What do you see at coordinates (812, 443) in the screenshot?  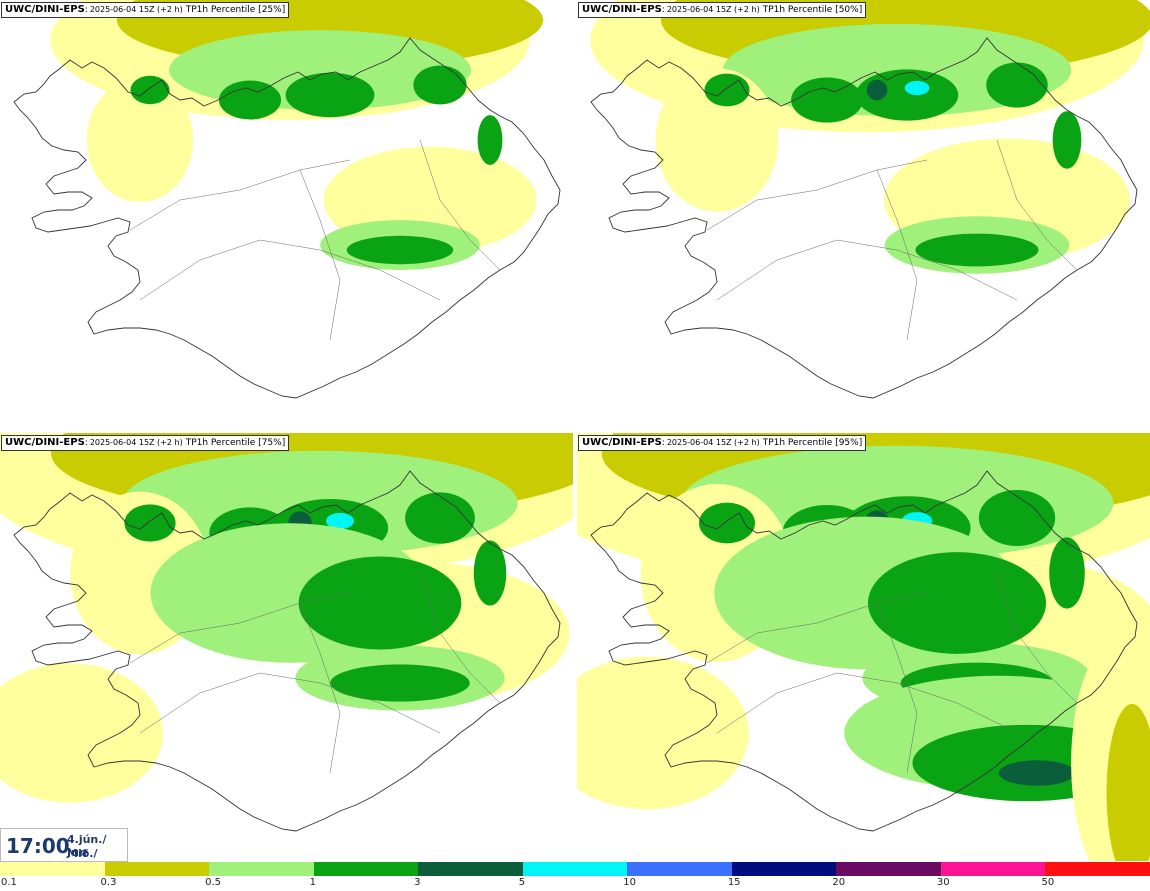 I see `field-name: TP1h Percentile [95%]` at bounding box center [812, 443].